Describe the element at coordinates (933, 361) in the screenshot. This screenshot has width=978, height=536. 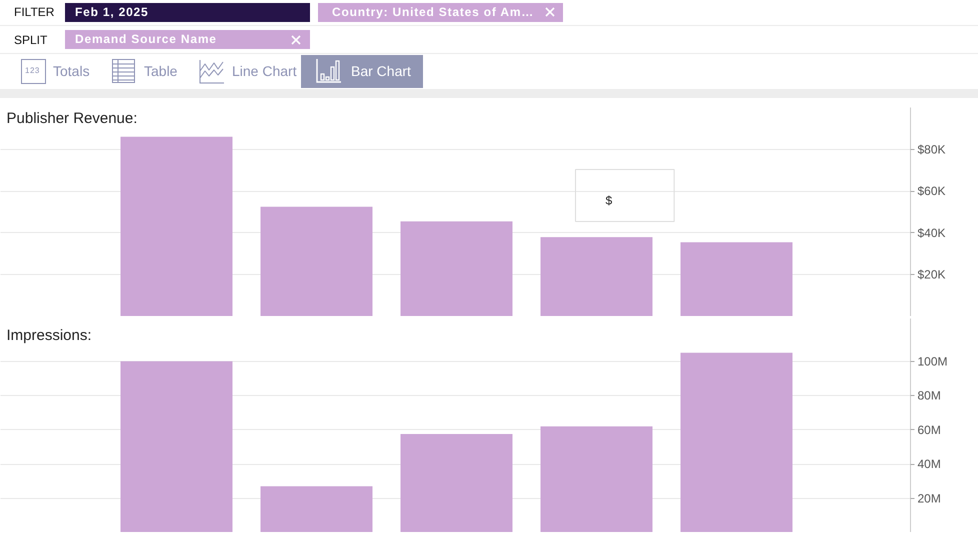
I see `y-tick-label: 100M` at that location.